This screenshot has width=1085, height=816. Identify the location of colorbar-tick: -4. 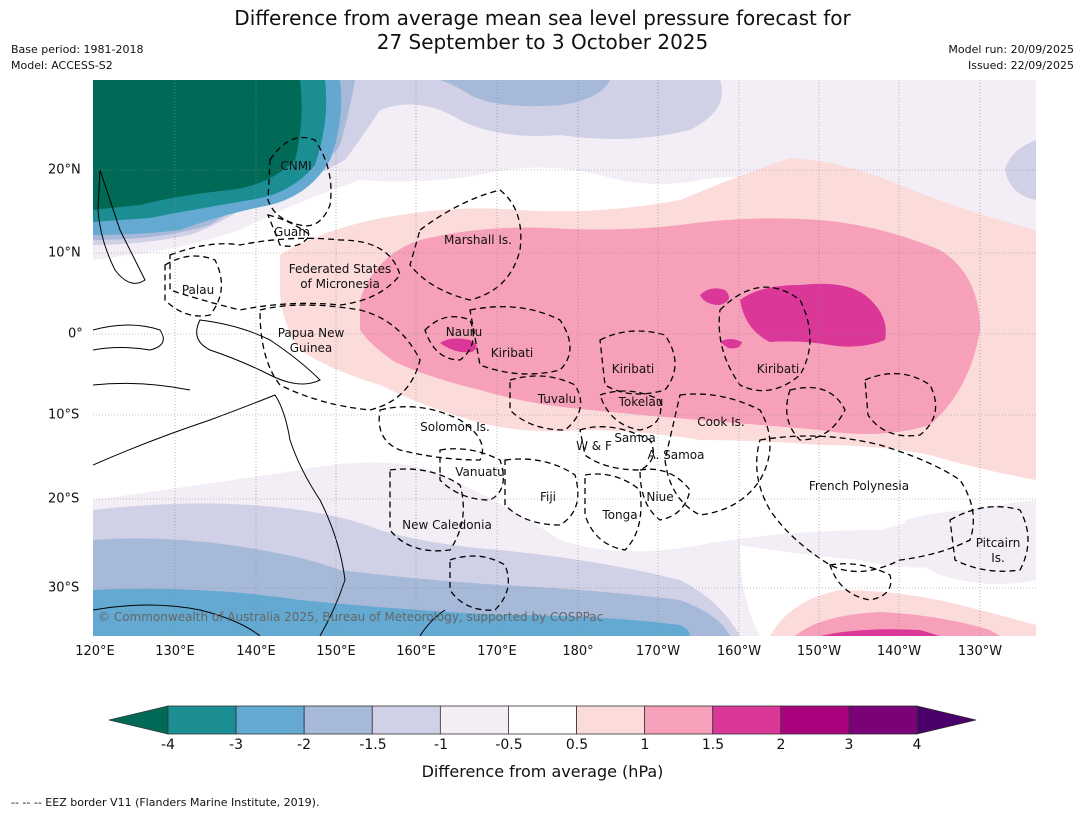
(168, 745).